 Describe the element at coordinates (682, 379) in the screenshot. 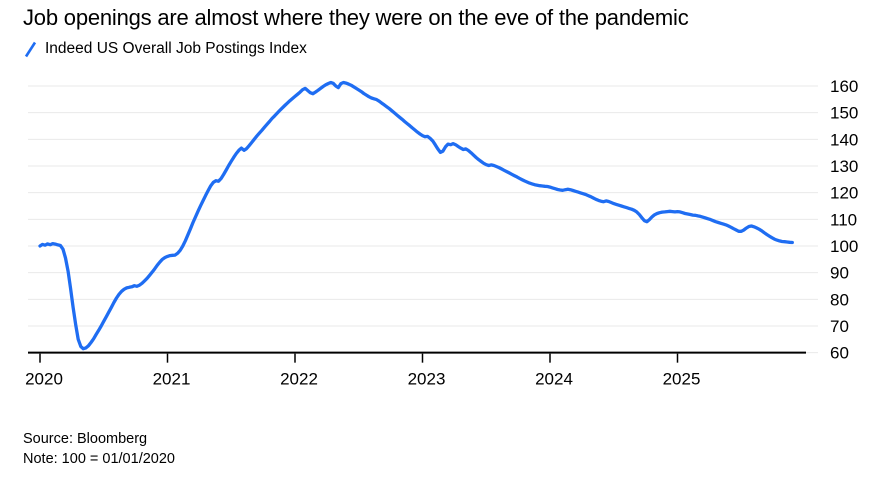

I see `x-tick-label: 2025` at that location.